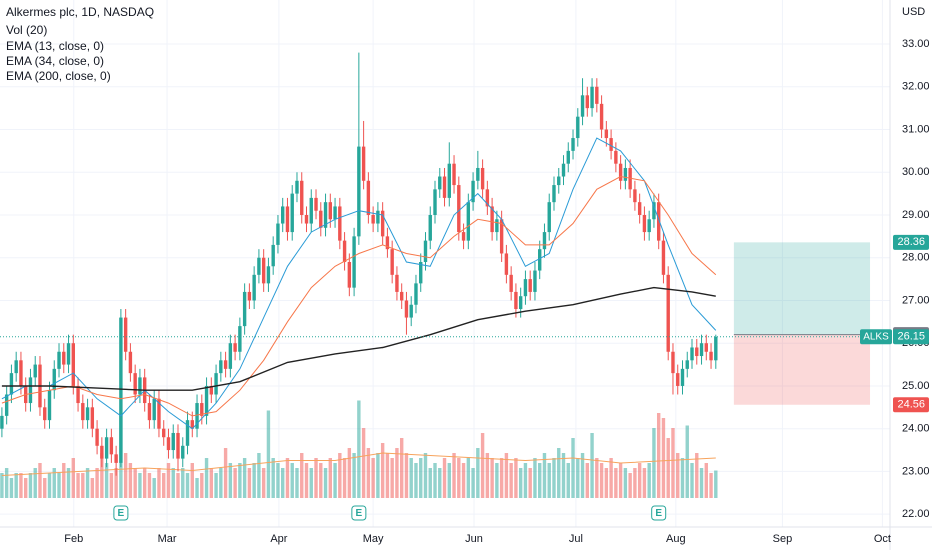  What do you see at coordinates (55, 46) in the screenshot?
I see `legend-ema: EMA (13, close, 0)` at bounding box center [55, 46].